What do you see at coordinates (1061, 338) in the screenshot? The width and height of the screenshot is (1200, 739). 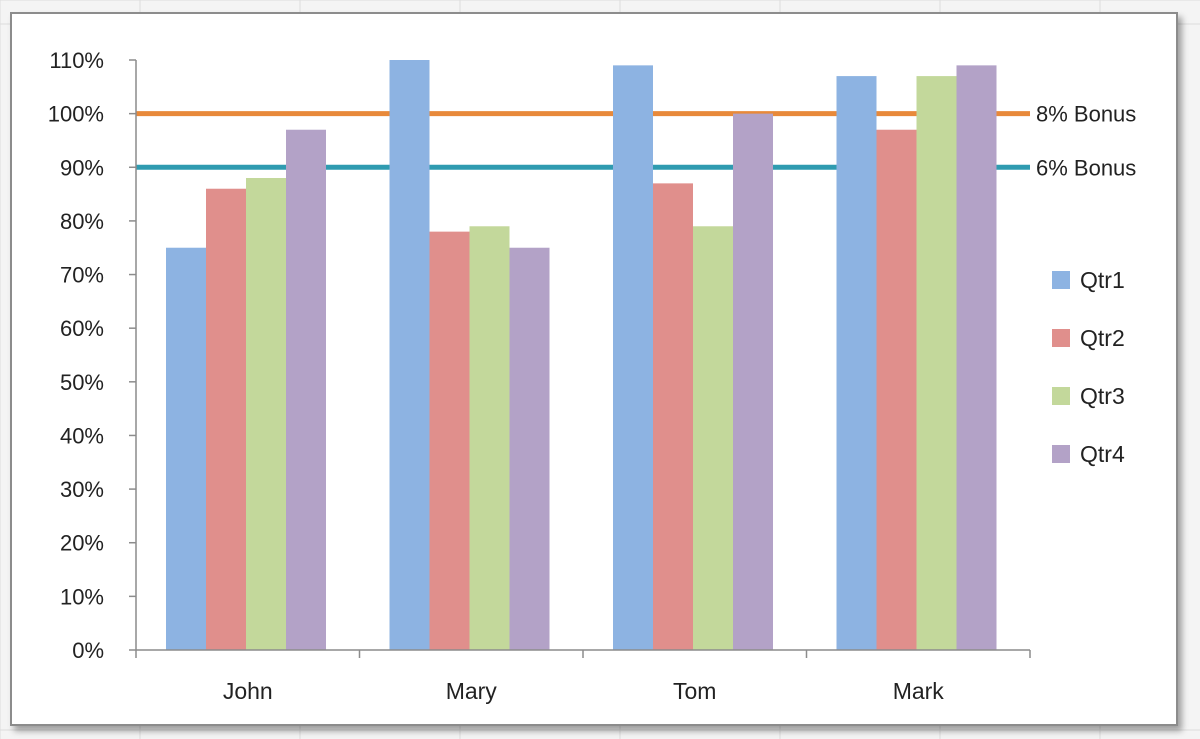 I see `legend-swatch-qtr2` at bounding box center [1061, 338].